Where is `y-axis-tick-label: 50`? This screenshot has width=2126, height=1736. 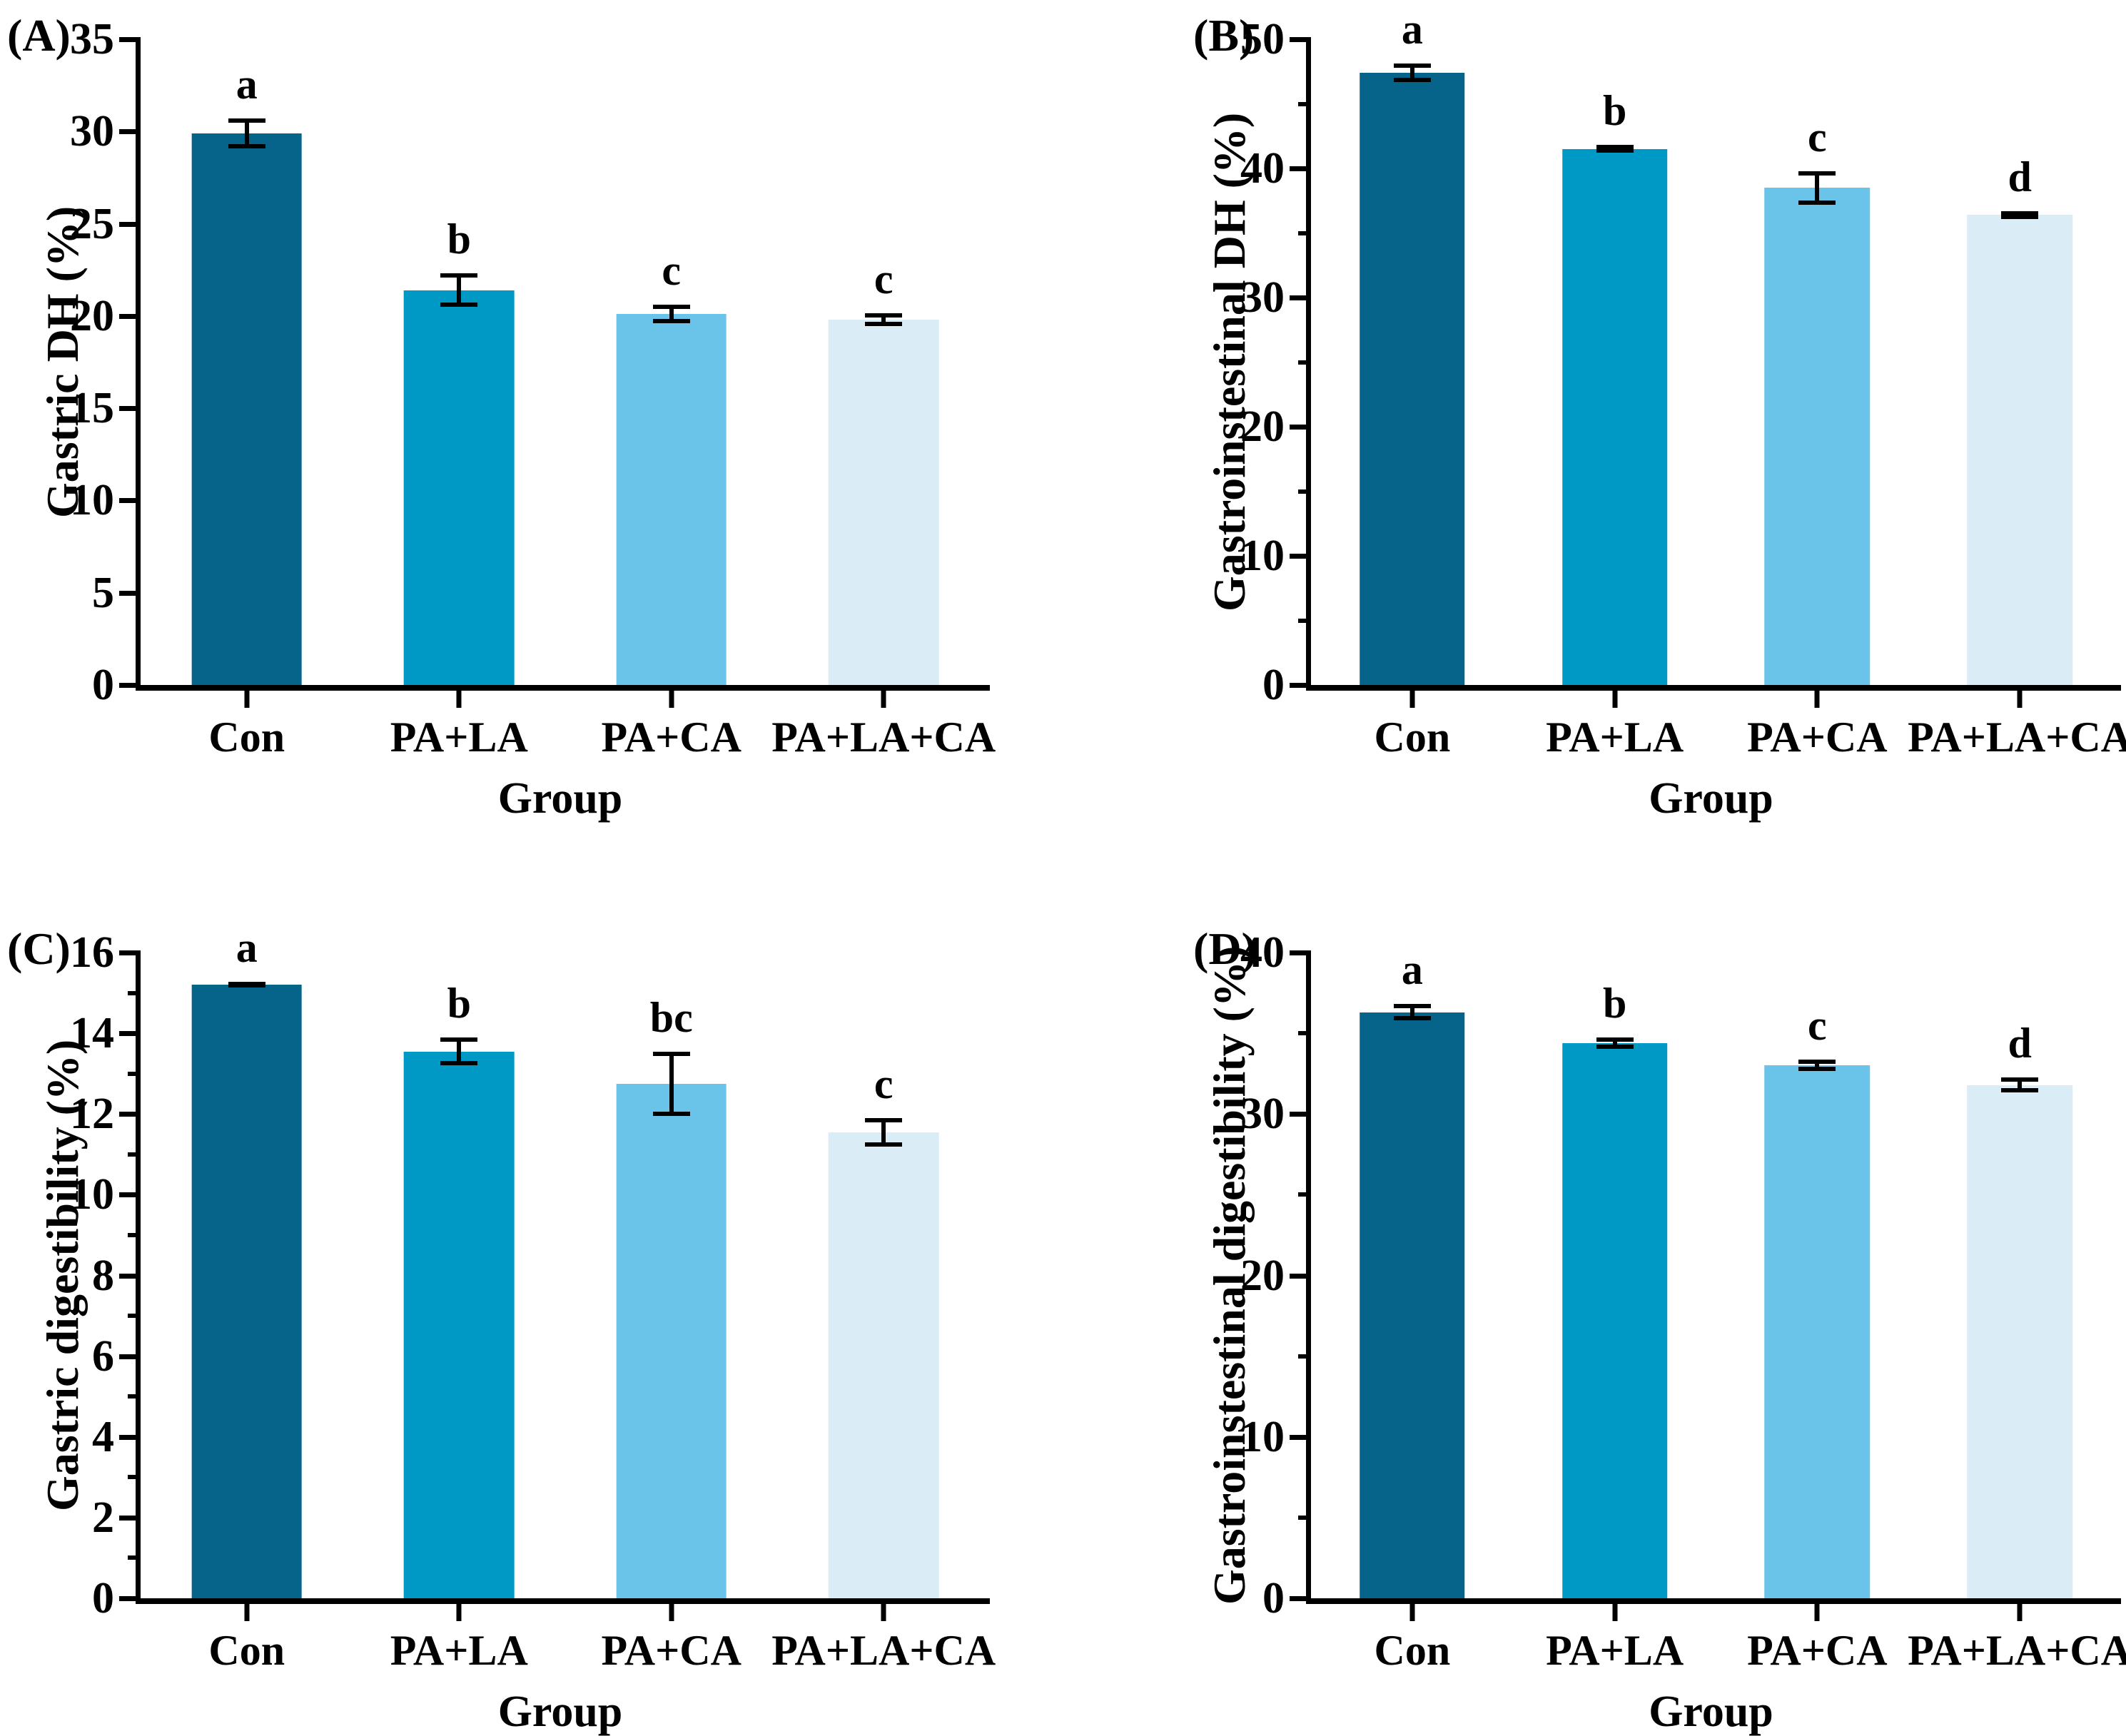 y-axis-tick-label: 50 is located at coordinates (1262, 39).